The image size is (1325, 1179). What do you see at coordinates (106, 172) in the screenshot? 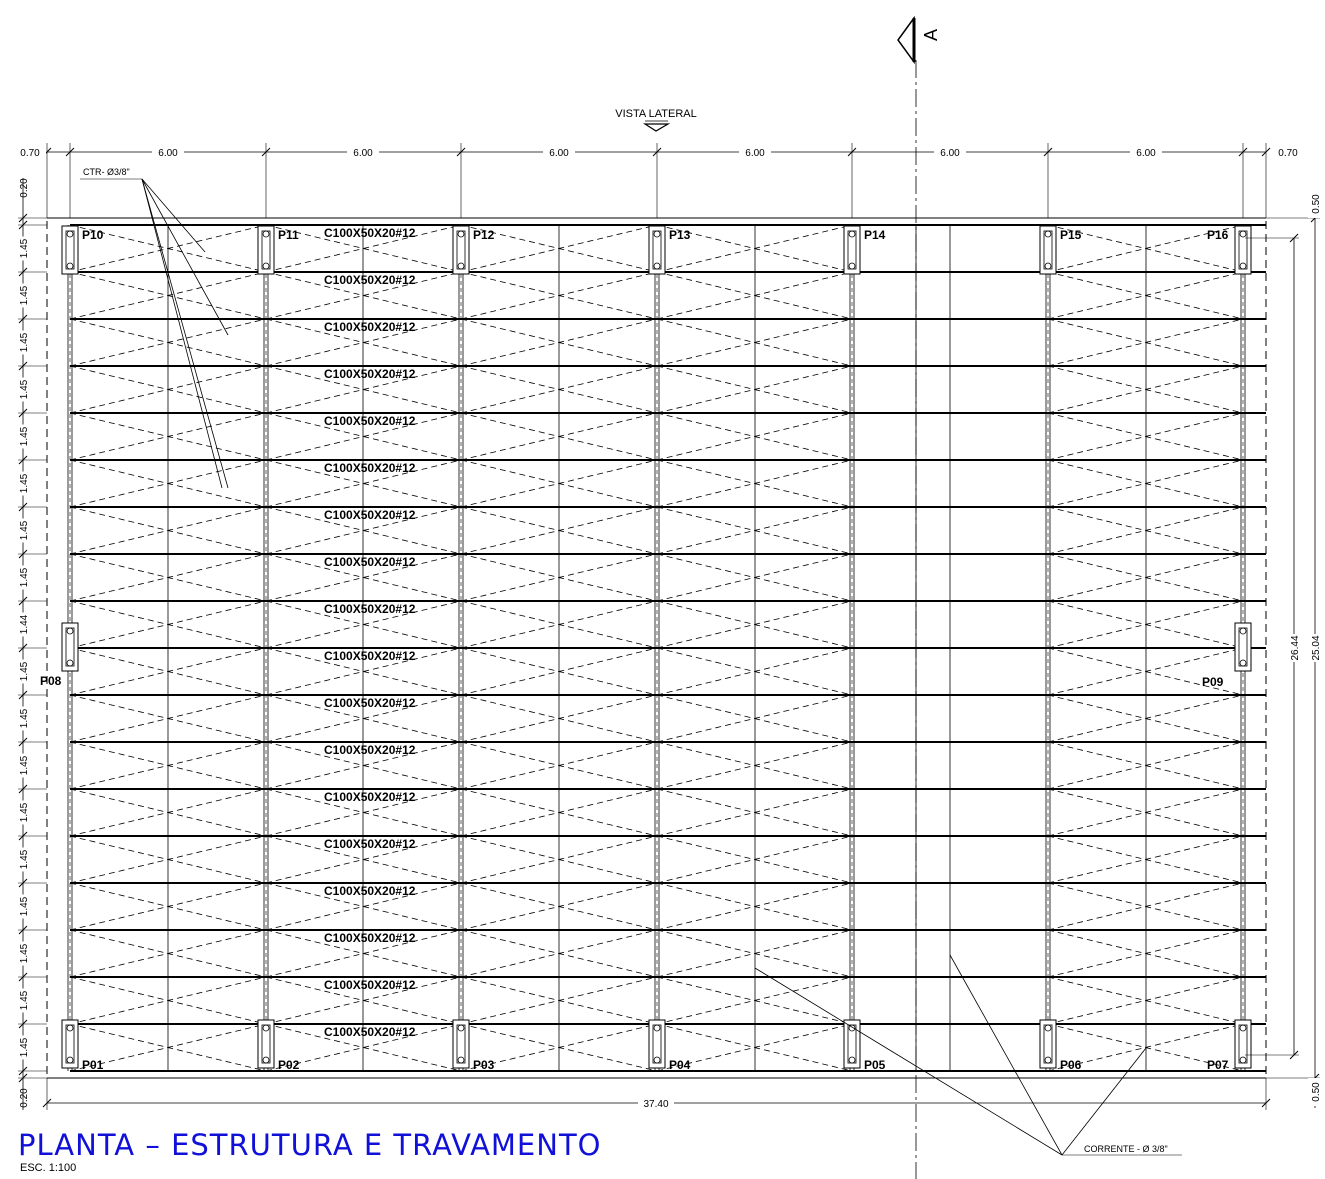
I see `bracing-annotation: CTR- Ø3/8"` at bounding box center [106, 172].